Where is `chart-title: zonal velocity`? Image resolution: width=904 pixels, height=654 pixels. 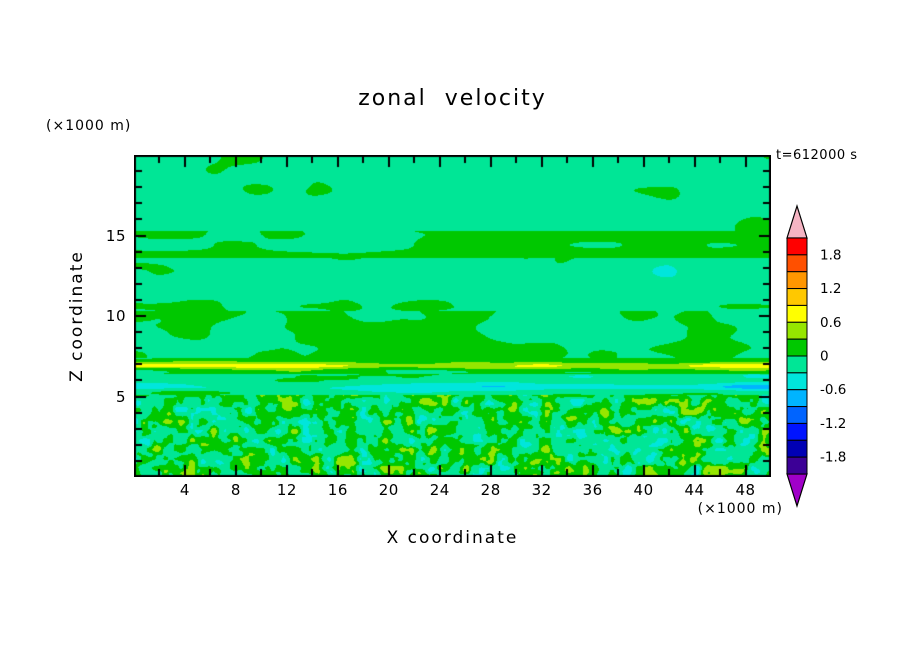 chart-title: zonal velocity is located at coordinates (452, 98).